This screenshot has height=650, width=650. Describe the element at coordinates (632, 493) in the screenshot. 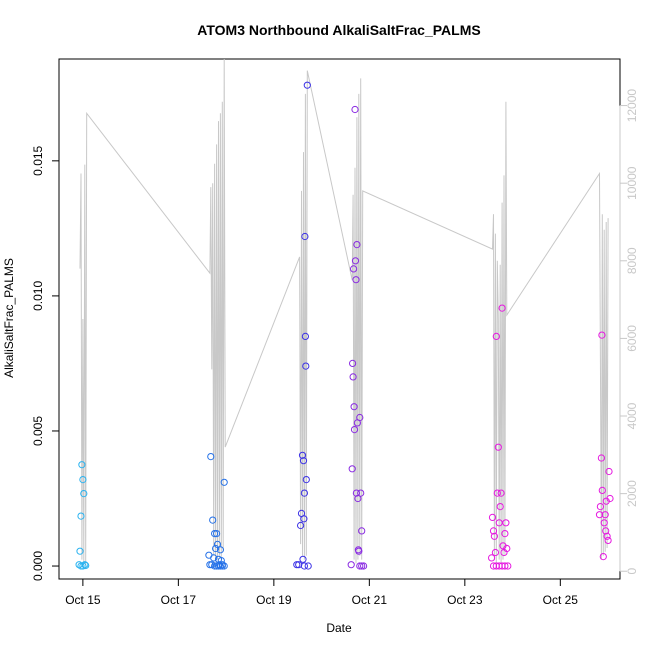

I see `right-tick-label: 2000` at that location.